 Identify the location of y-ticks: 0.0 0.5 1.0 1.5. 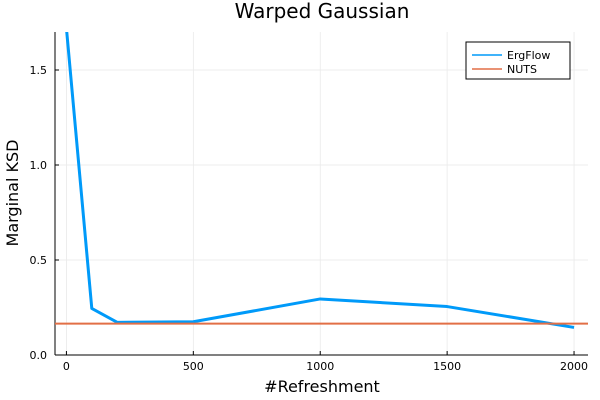
(44, 213).